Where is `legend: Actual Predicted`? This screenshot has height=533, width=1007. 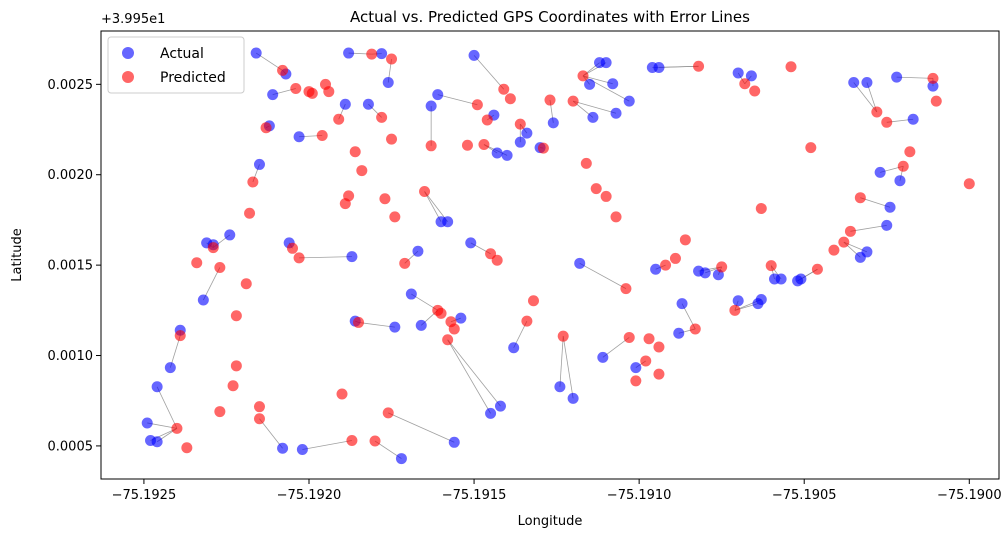 legend: Actual Predicted is located at coordinates (176, 65).